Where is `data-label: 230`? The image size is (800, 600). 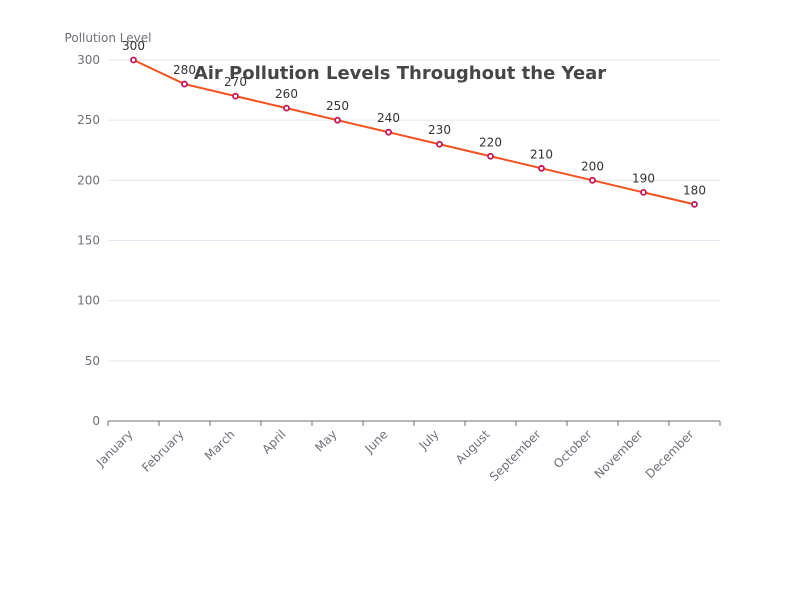
data-label: 230 is located at coordinates (439, 130).